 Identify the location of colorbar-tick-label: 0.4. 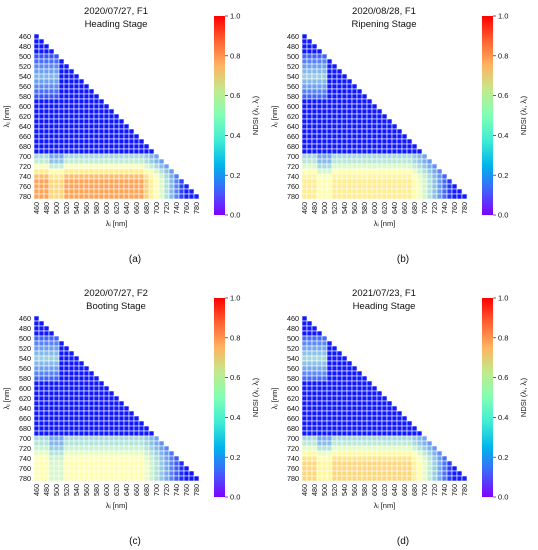
(503, 417).